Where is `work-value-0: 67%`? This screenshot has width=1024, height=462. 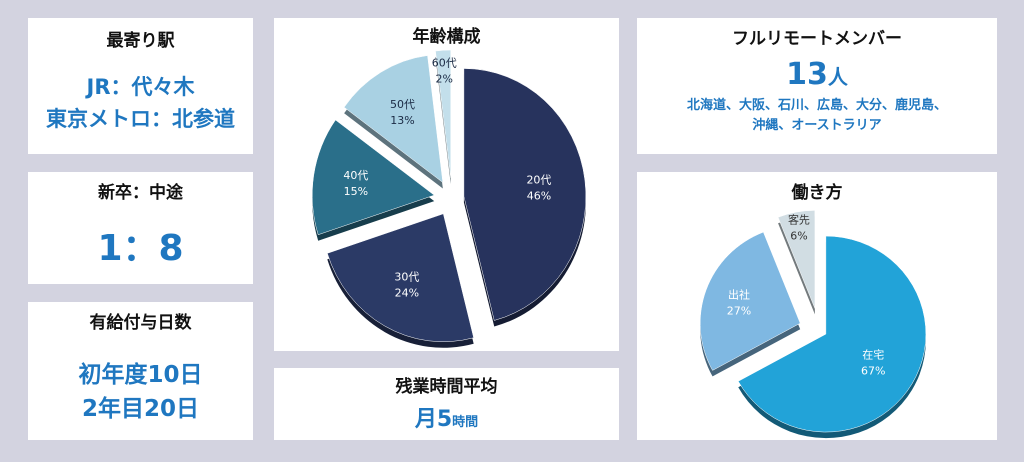
work-value-0: 67% is located at coordinates (873, 371).